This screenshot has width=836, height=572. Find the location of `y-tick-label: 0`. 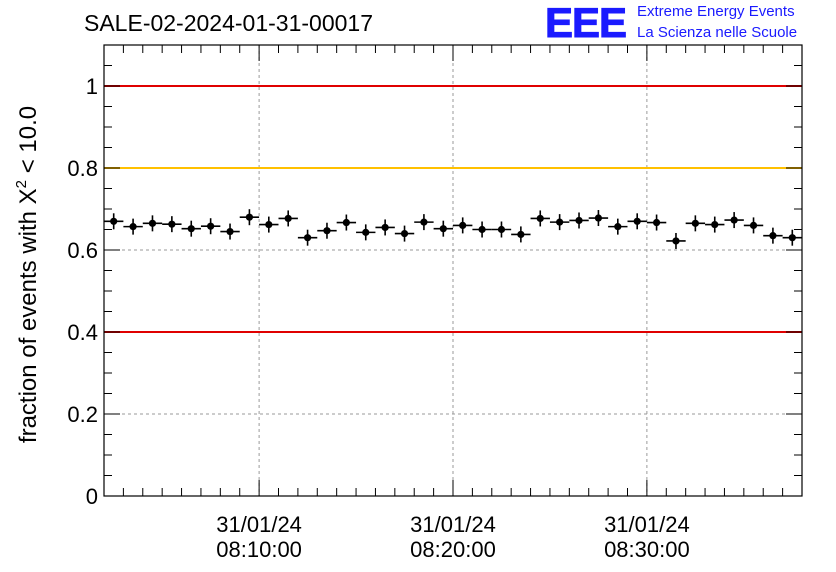

y-tick-label: 0 is located at coordinates (92, 496).